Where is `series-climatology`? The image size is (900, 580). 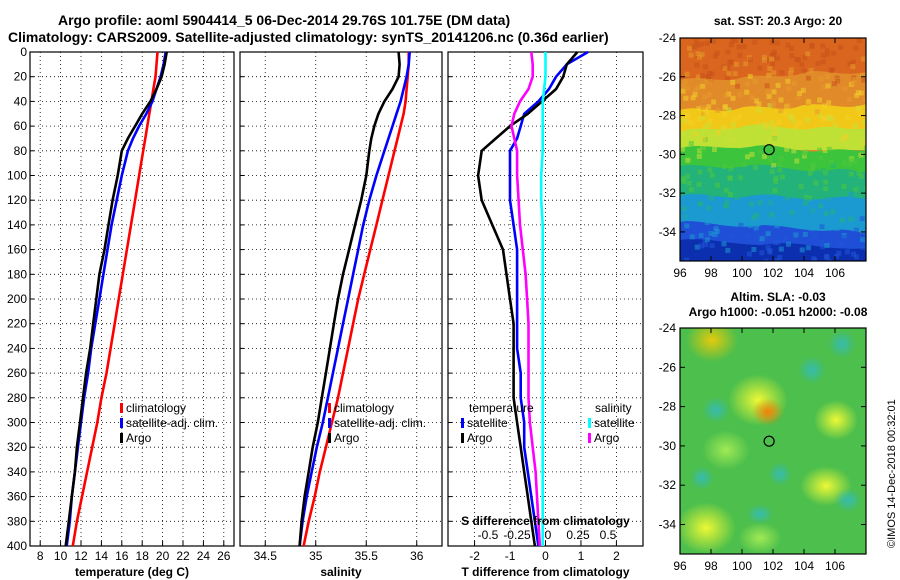 series-climatology is located at coordinates (356, 299).